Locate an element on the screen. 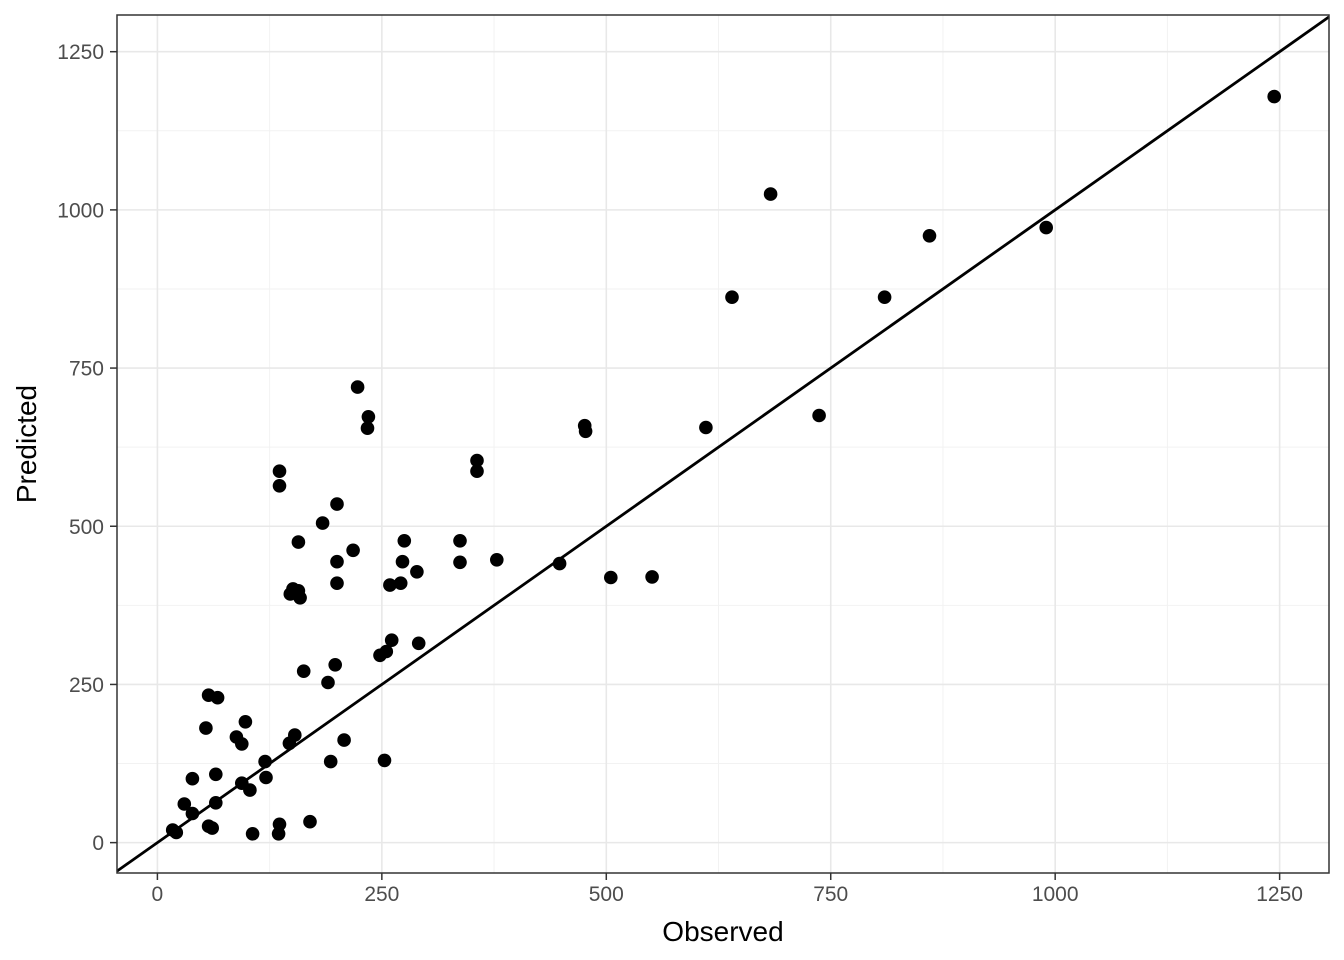 The height and width of the screenshot is (960, 1344). y-axis-tick-label: 0 is located at coordinates (98, 843).